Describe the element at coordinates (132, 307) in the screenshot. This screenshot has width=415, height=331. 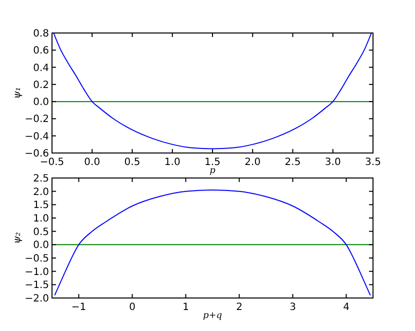
I see `x-tick-label: 0` at that location.